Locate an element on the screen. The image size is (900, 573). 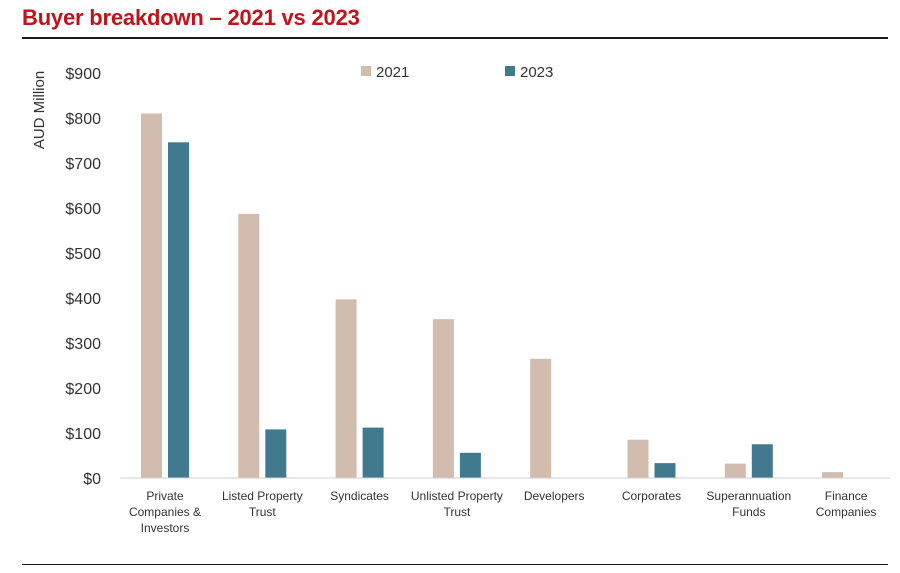
footer-divider is located at coordinates (455, 564).